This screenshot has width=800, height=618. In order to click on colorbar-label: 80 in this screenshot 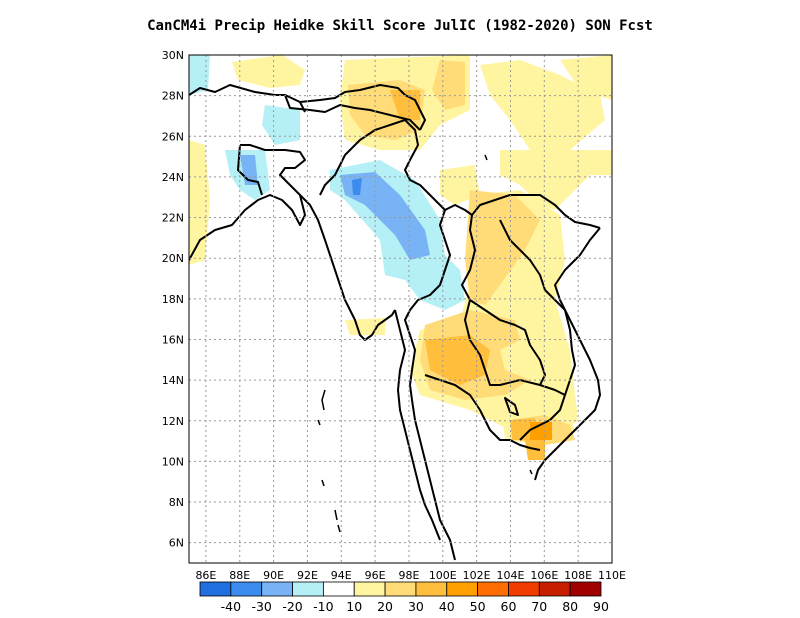, I will do `click(570, 606)`.